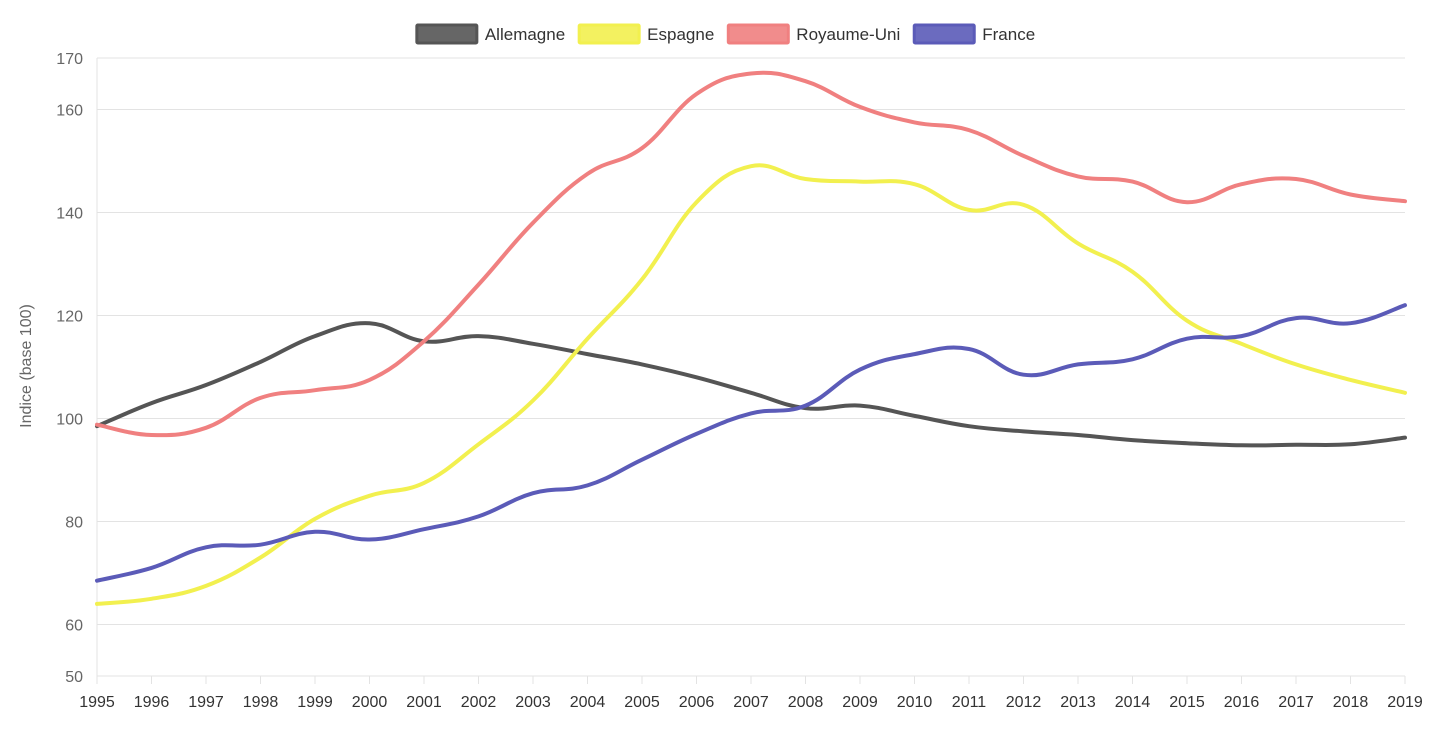 The height and width of the screenshot is (736, 1452). What do you see at coordinates (69, 420) in the screenshot?
I see `y-tick-label: 100` at bounding box center [69, 420].